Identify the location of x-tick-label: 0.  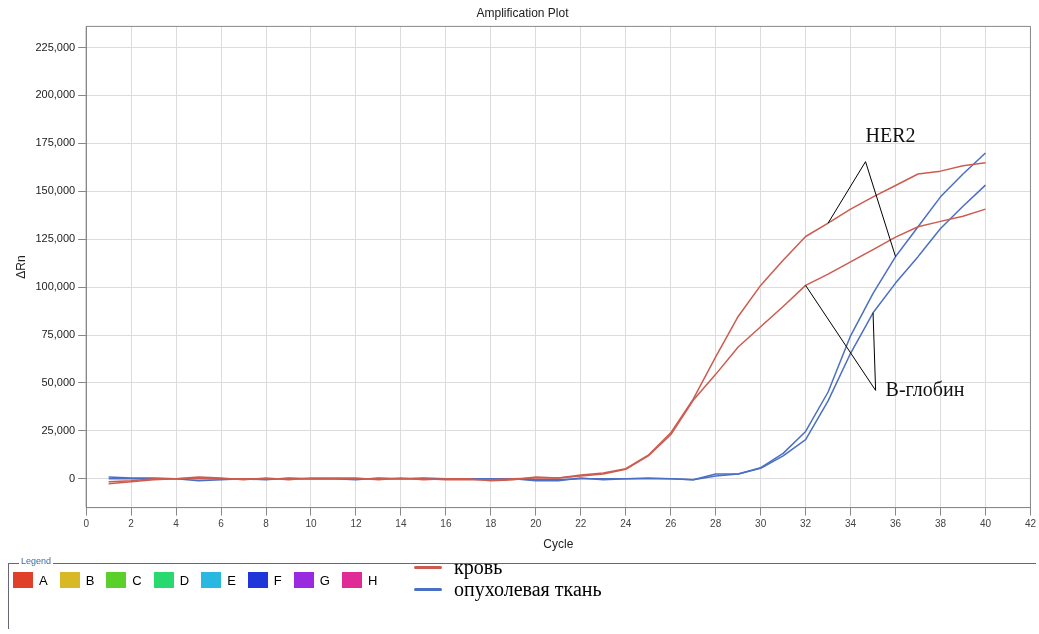
(86, 524).